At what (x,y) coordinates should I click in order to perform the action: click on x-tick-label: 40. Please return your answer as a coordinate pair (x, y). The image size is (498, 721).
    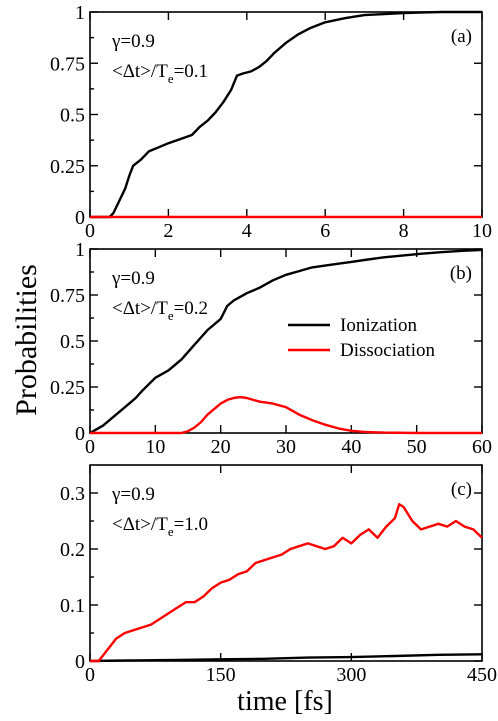
    Looking at the image, I should click on (351, 447).